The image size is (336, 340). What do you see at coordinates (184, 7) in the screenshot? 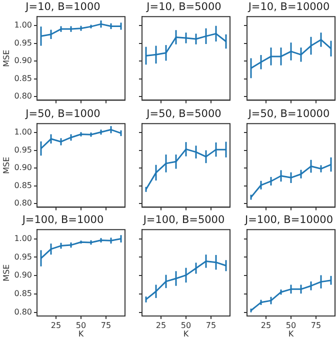
I see `chart-title: J=10, B=5000` at bounding box center [184, 7].